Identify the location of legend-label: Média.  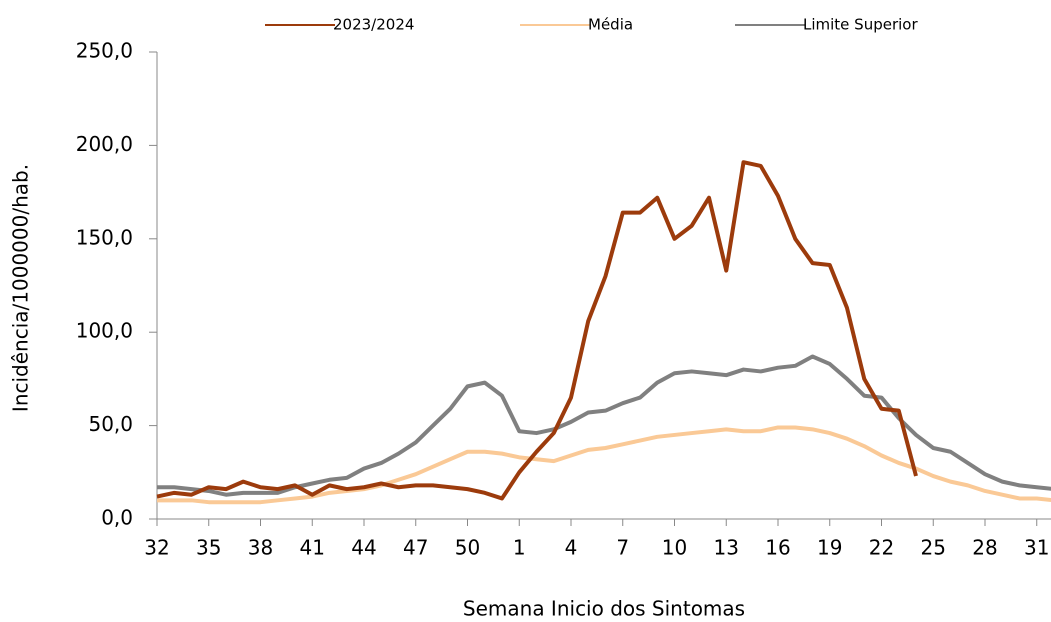
(610, 25).